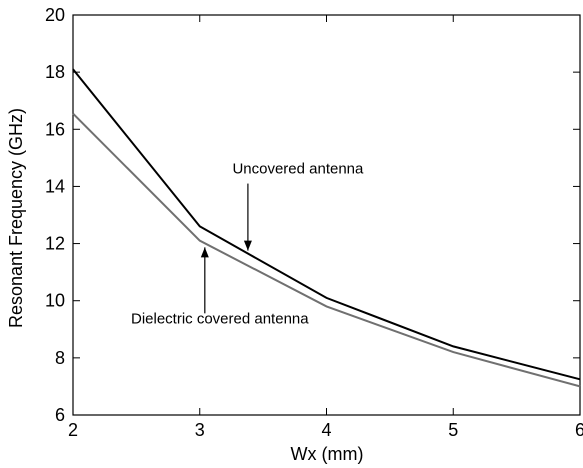 The image size is (583, 468). I want to click on x-tick-label: 4, so click(326, 430).